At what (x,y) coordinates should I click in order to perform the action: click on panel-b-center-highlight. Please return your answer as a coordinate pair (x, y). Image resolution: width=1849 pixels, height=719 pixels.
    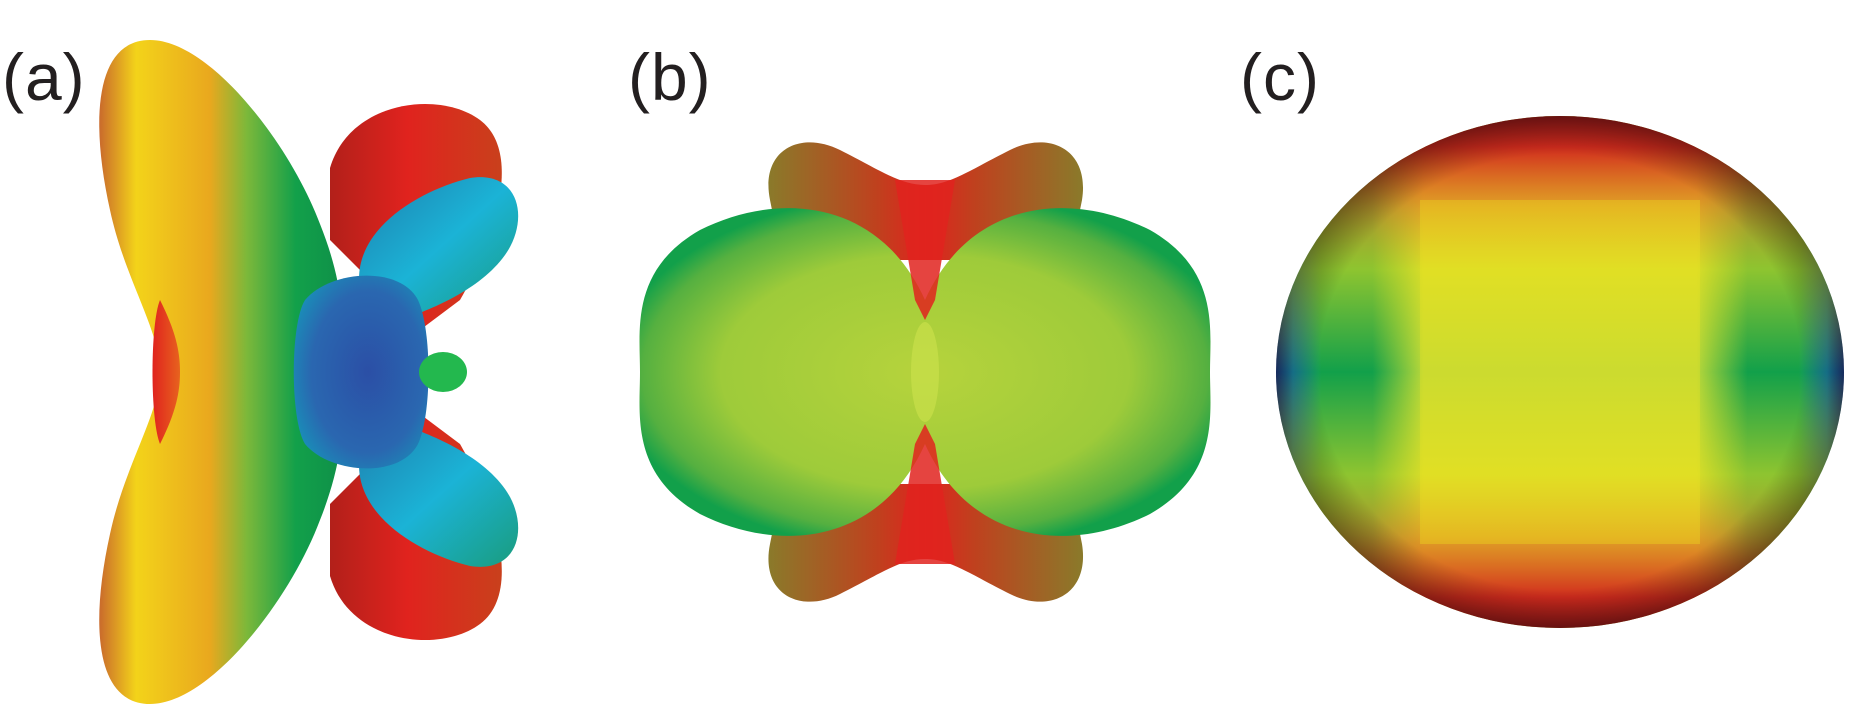
    Looking at the image, I should click on (925, 372).